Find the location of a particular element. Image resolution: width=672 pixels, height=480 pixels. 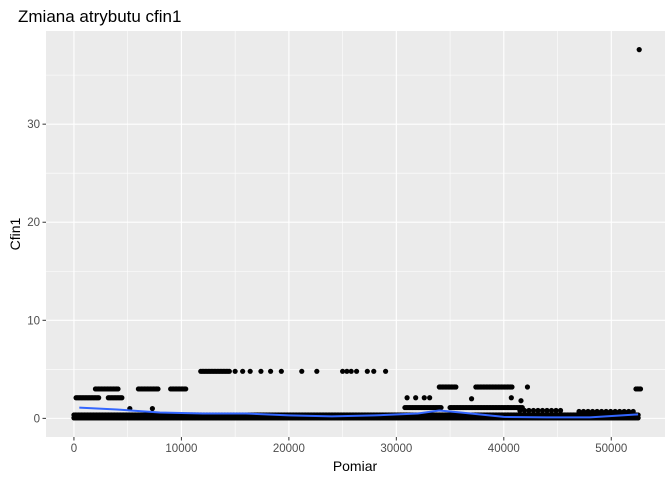

chart-title: Zmiana atrybutu cfin1 is located at coordinates (99, 16).